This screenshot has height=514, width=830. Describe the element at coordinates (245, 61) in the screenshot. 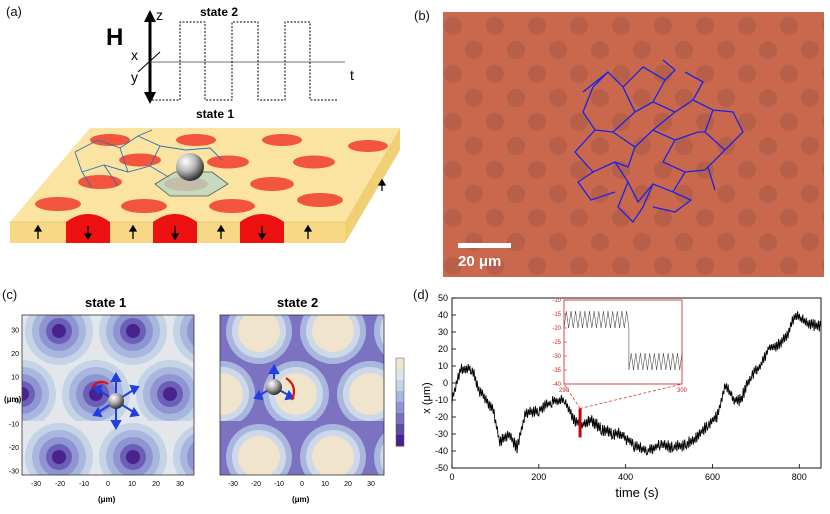

I see `square-wave` at that location.